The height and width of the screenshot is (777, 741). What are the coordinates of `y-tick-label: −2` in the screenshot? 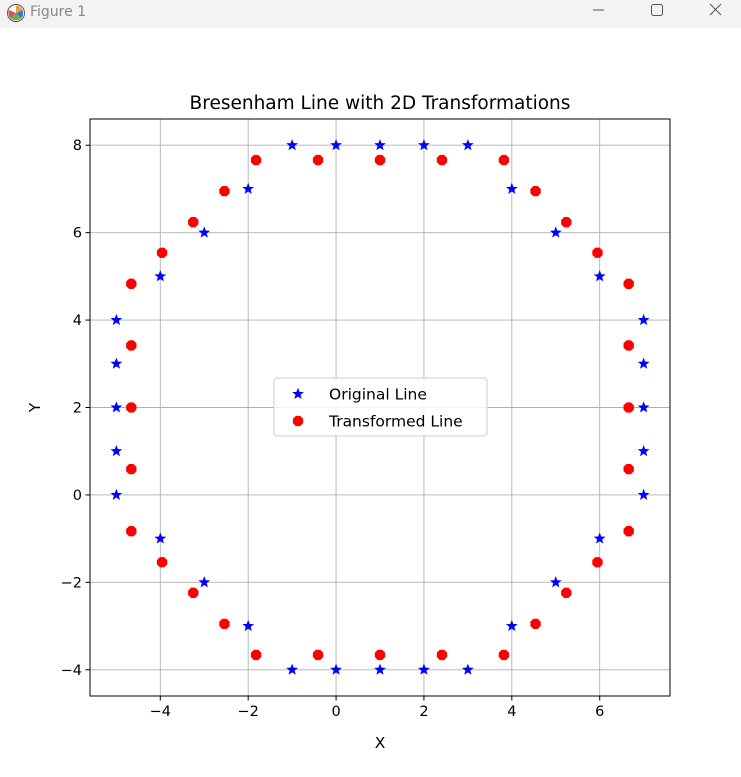 It's located at (71, 583).